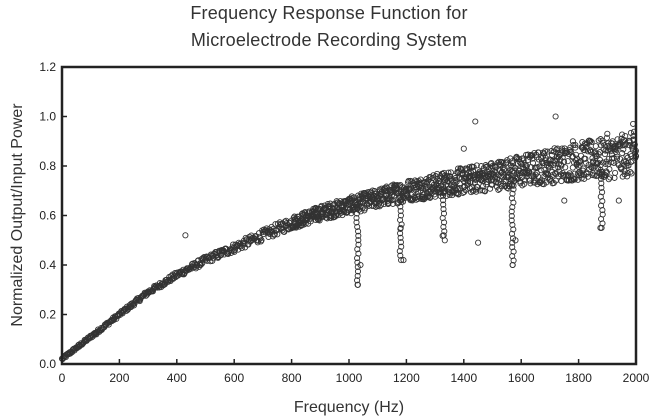 The width and height of the screenshot is (658, 416). What do you see at coordinates (47, 216) in the screenshot?
I see `y-tick-label: 0.6` at bounding box center [47, 216].